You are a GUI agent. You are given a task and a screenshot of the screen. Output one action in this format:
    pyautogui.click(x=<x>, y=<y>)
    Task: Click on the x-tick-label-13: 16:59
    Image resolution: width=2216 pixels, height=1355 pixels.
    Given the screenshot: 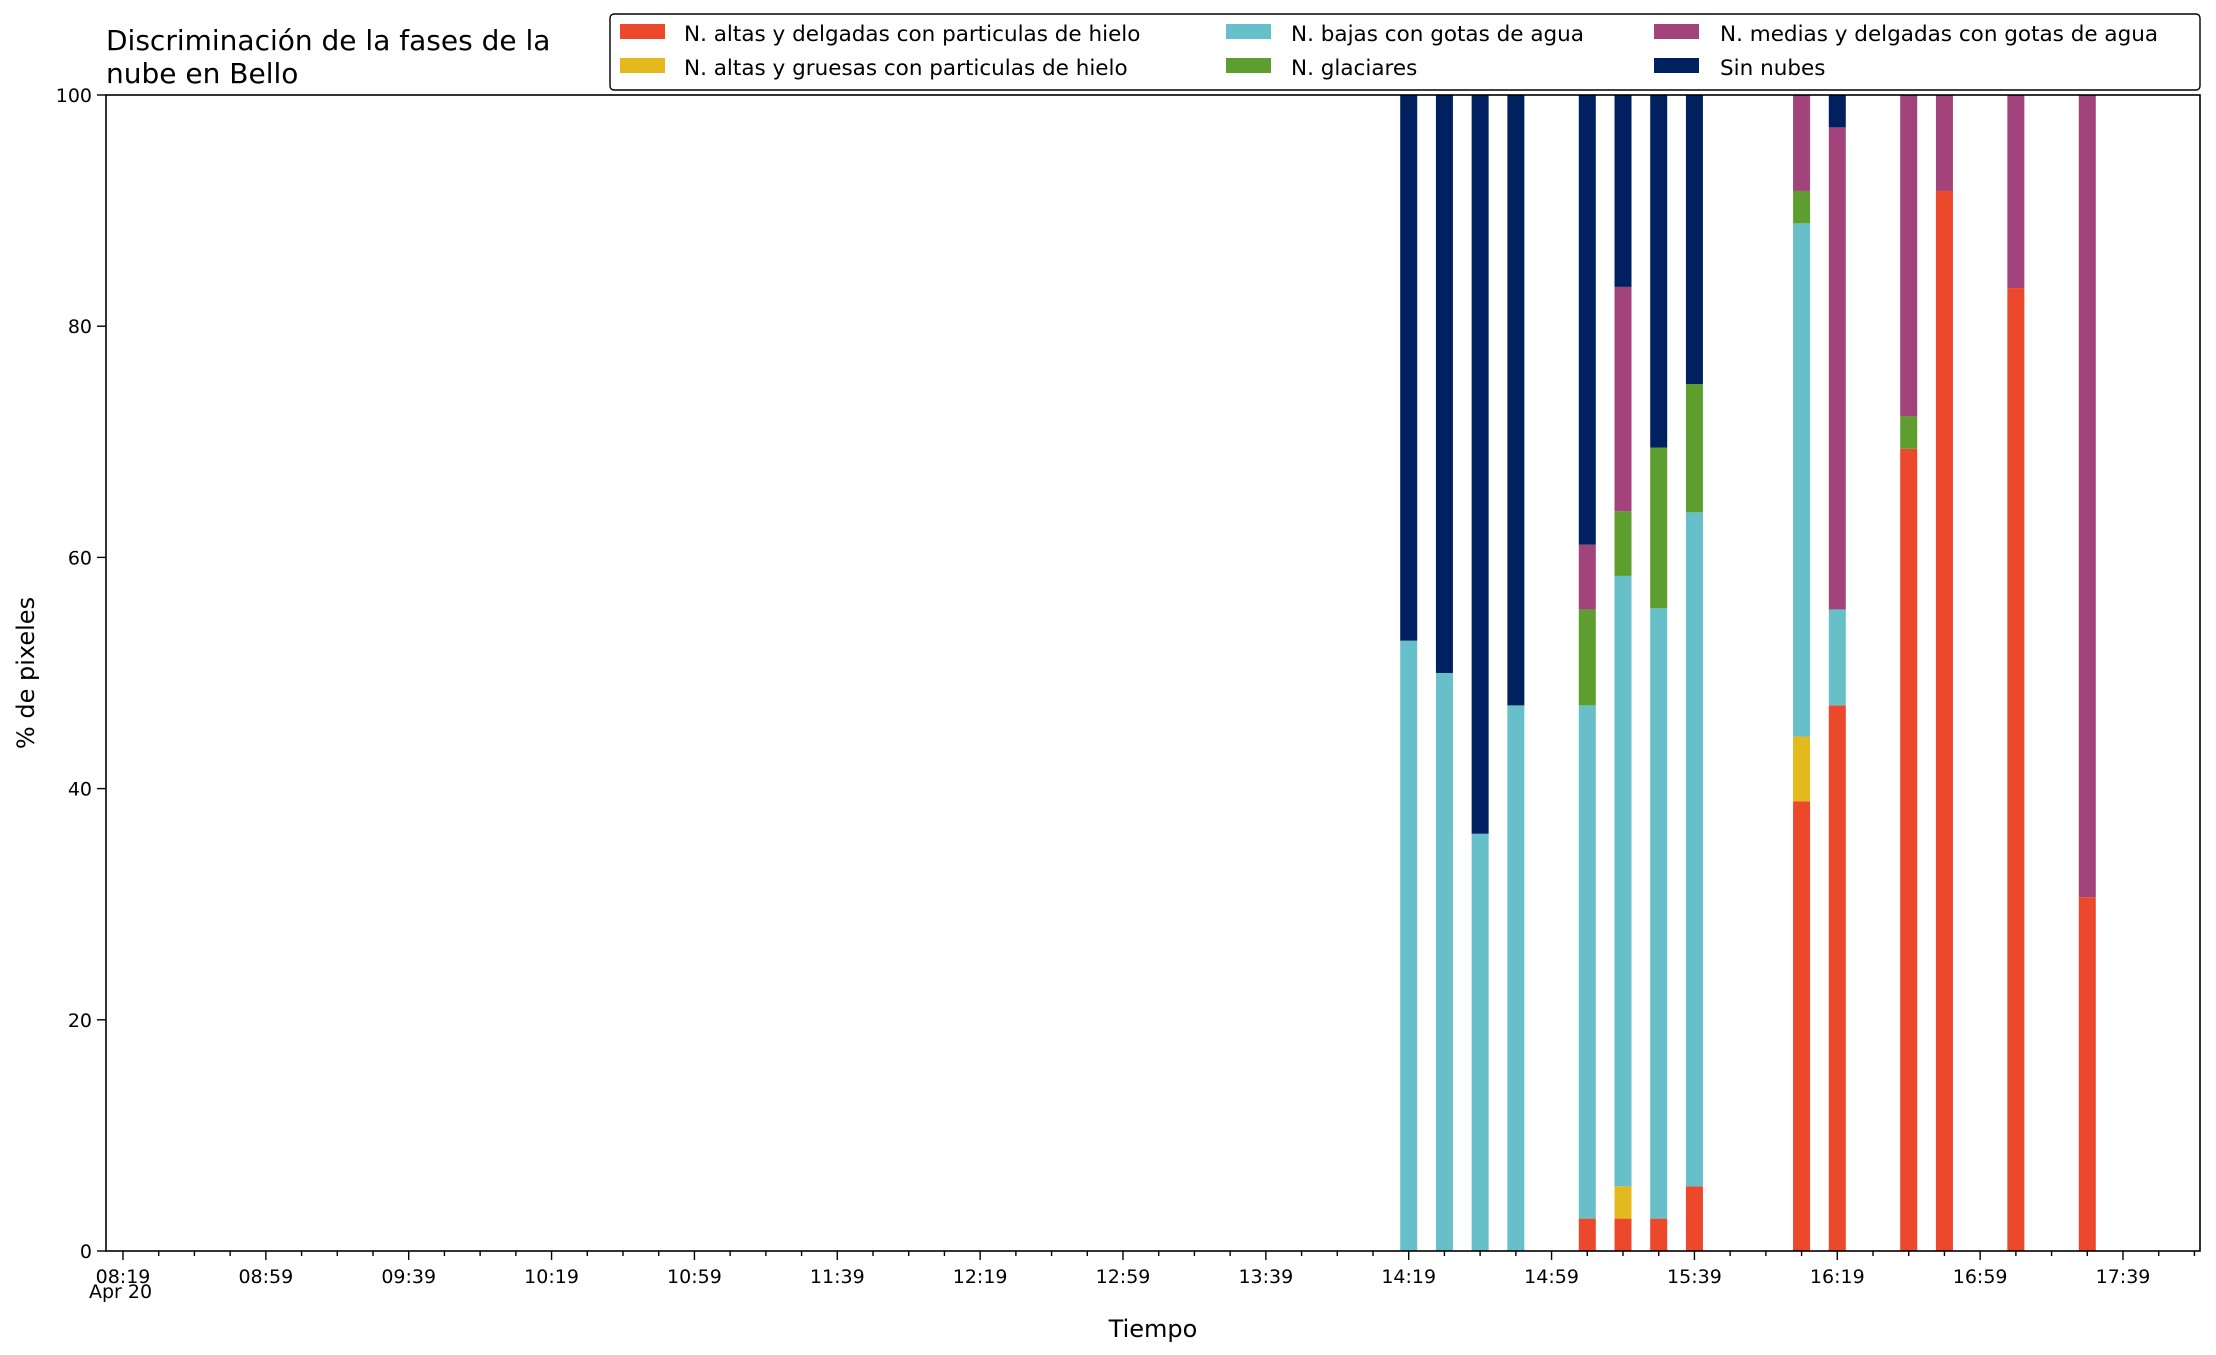 What is the action you would take?
    pyautogui.click(x=1980, y=1277)
    